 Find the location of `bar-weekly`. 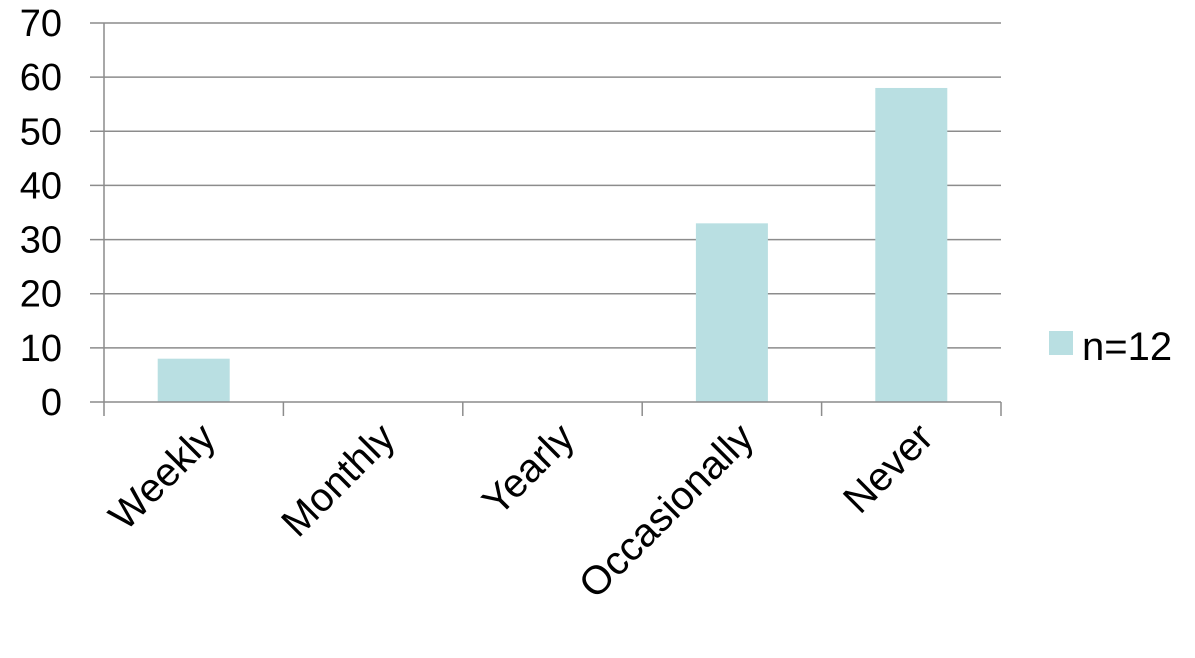

bar-weekly is located at coordinates (193, 380).